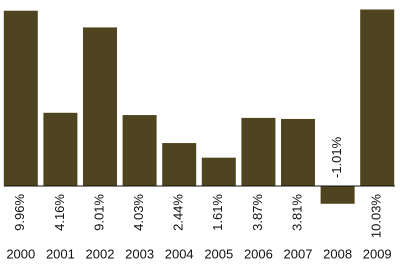 The height and width of the screenshot is (266, 400). Describe the element at coordinates (377, 253) in the screenshot. I see `x-tick-label: 2009` at that location.